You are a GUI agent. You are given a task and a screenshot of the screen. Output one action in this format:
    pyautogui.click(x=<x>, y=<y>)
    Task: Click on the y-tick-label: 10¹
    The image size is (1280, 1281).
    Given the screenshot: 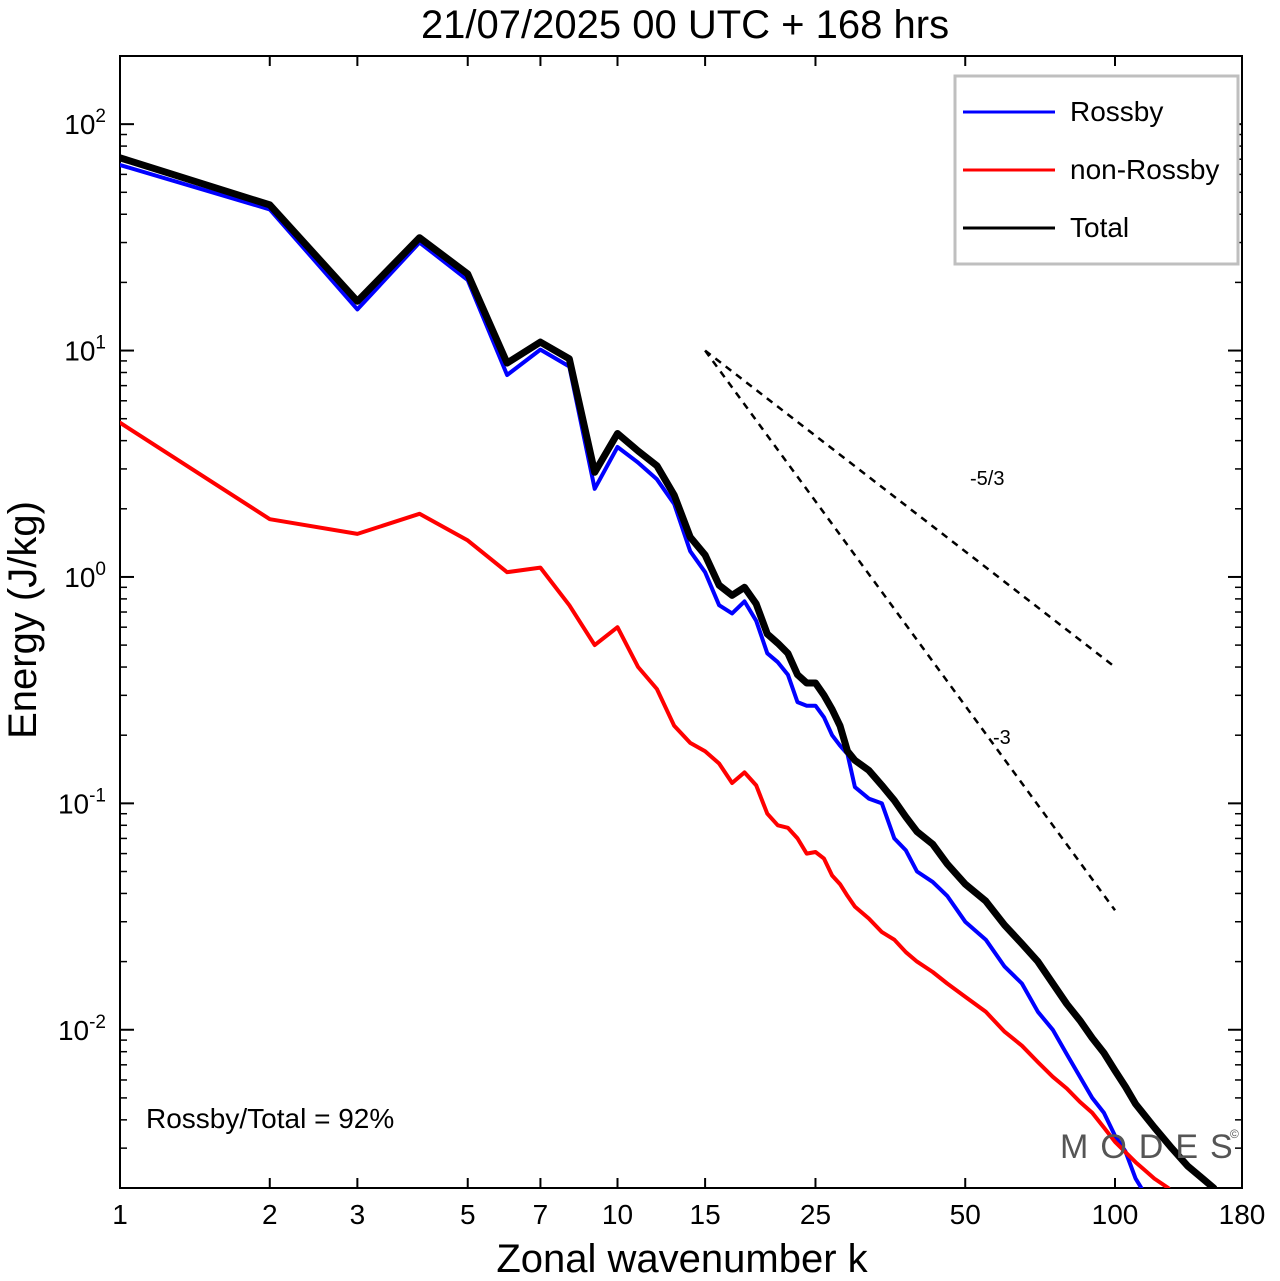 What is the action you would take?
    pyautogui.click(x=85, y=350)
    